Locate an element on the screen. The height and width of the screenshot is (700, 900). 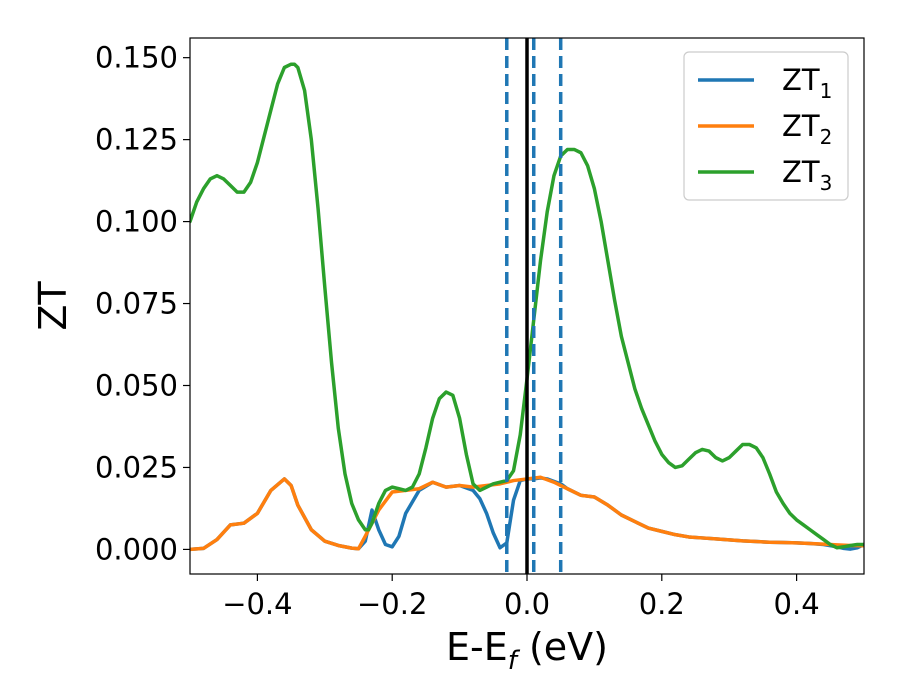
x-axis-label-unit: (eV) is located at coordinates (568, 647).